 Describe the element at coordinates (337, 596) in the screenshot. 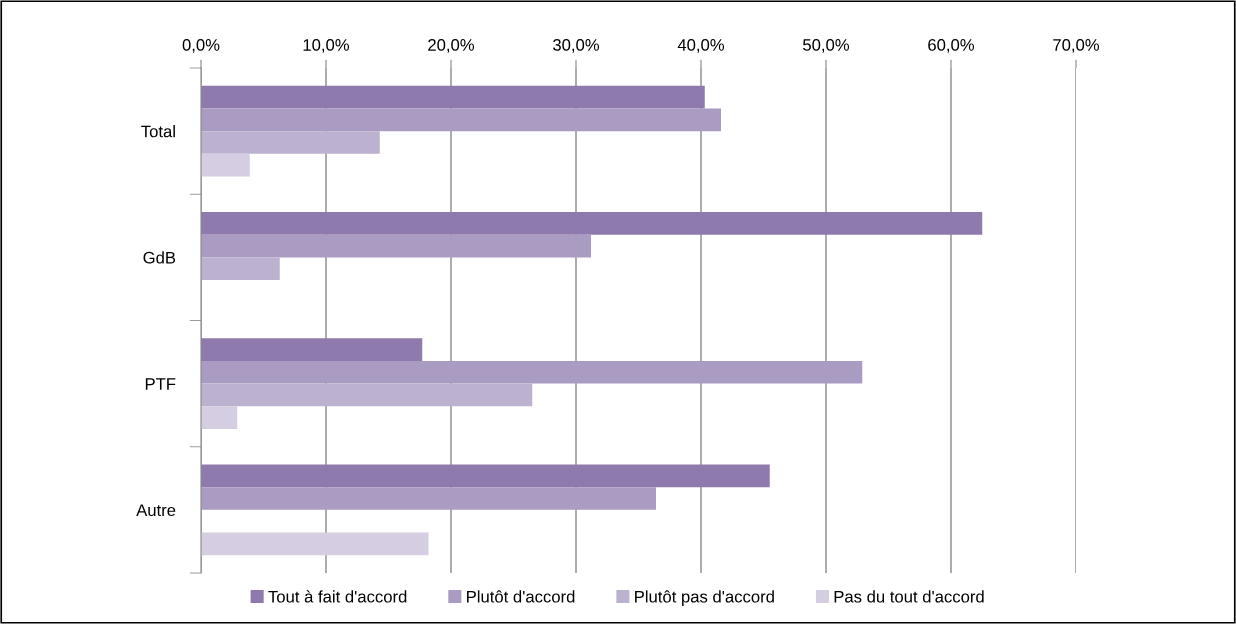

I see `legend-label: Tout à fait d'accord` at that location.